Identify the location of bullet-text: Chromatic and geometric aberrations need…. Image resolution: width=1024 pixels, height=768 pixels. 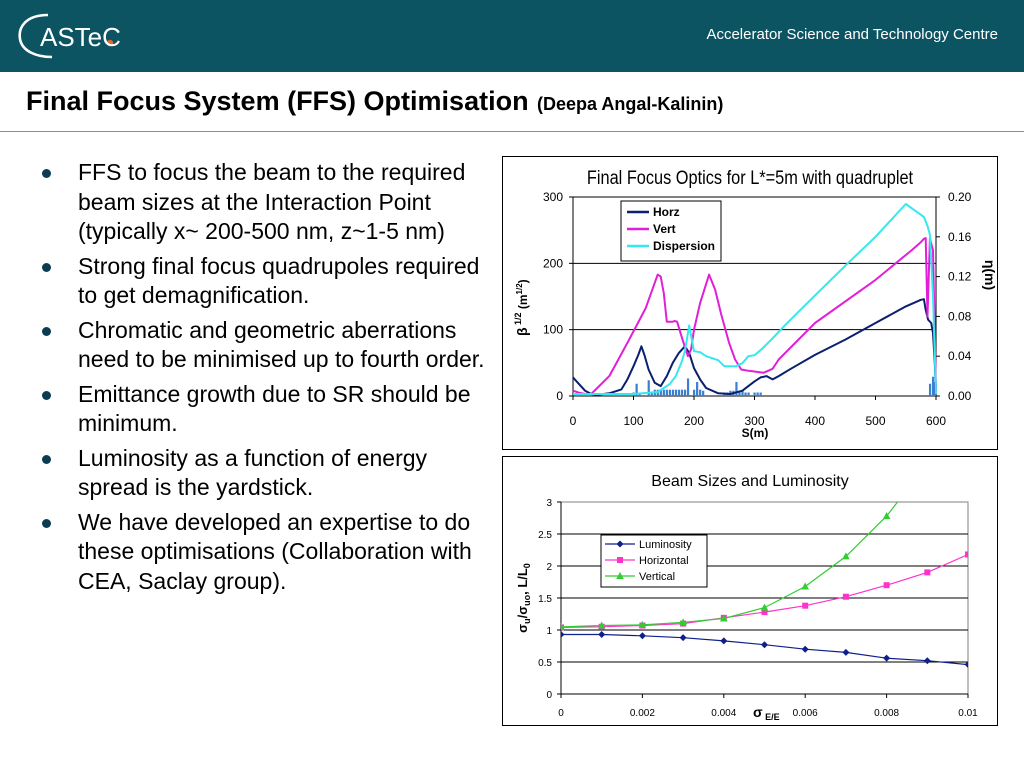
(281, 344).